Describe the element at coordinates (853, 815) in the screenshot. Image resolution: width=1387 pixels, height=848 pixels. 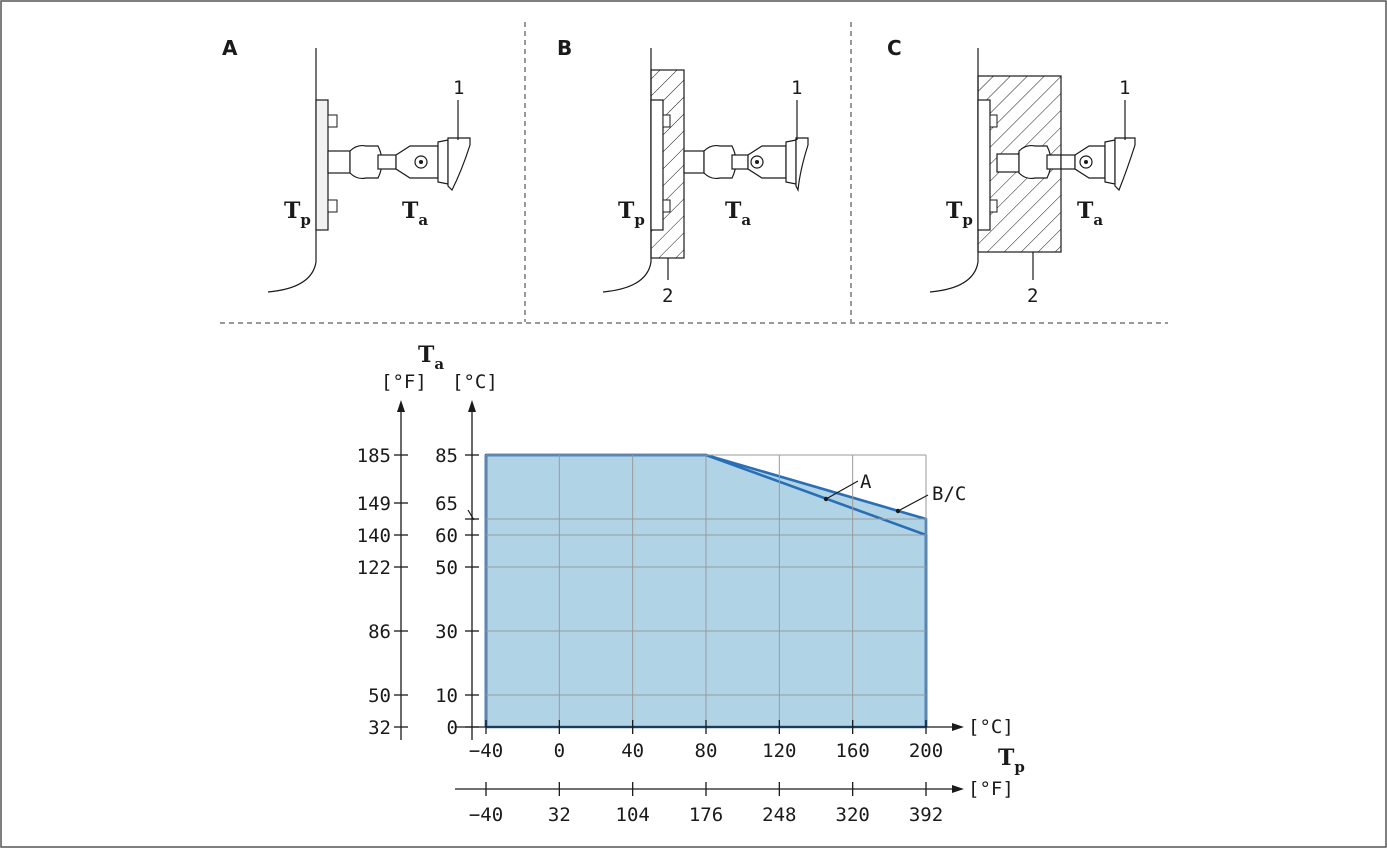
I see `x-tick-label-f-5: 320` at that location.